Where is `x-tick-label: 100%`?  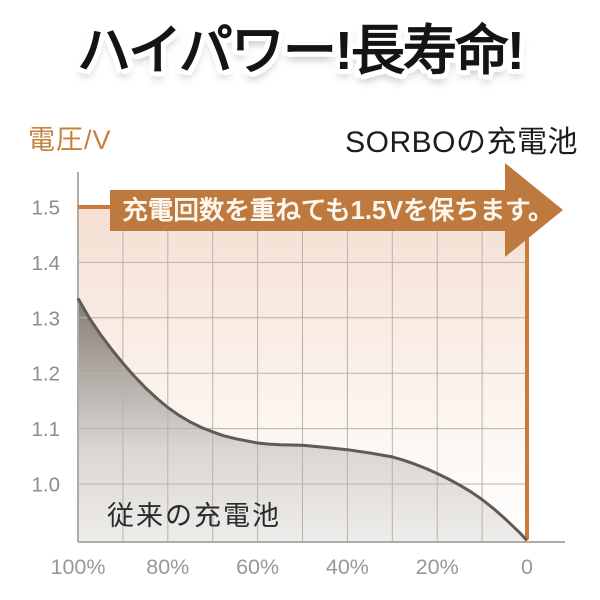 x-tick-label: 100% is located at coordinates (78, 567).